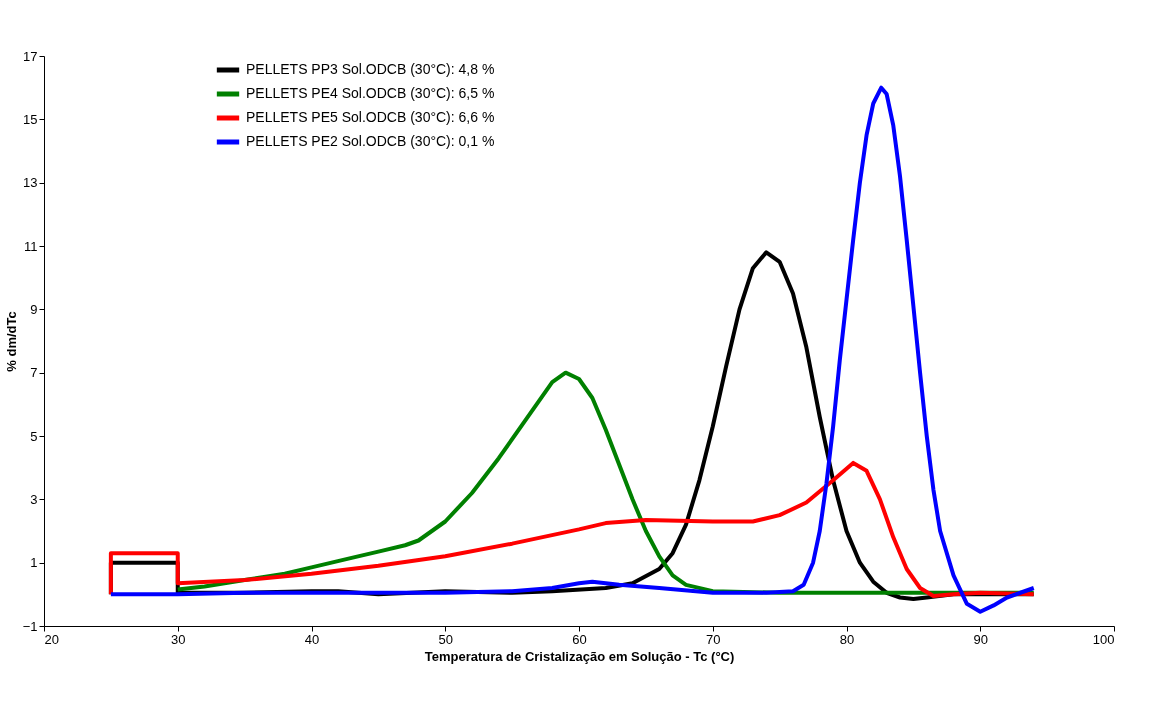 Image resolution: width=1164 pixels, height=707 pixels. What do you see at coordinates (713, 639) in the screenshot?
I see `x-tick-label: 70` at bounding box center [713, 639].